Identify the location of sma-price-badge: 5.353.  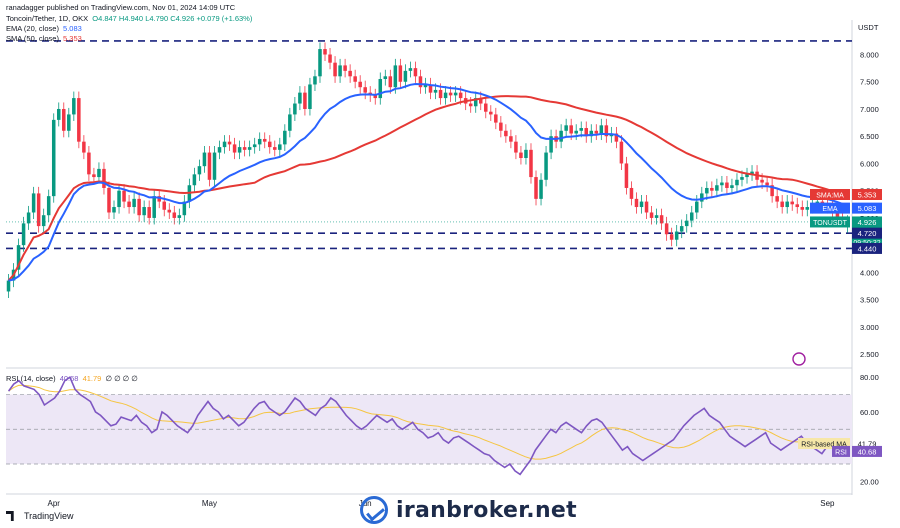
(867, 195).